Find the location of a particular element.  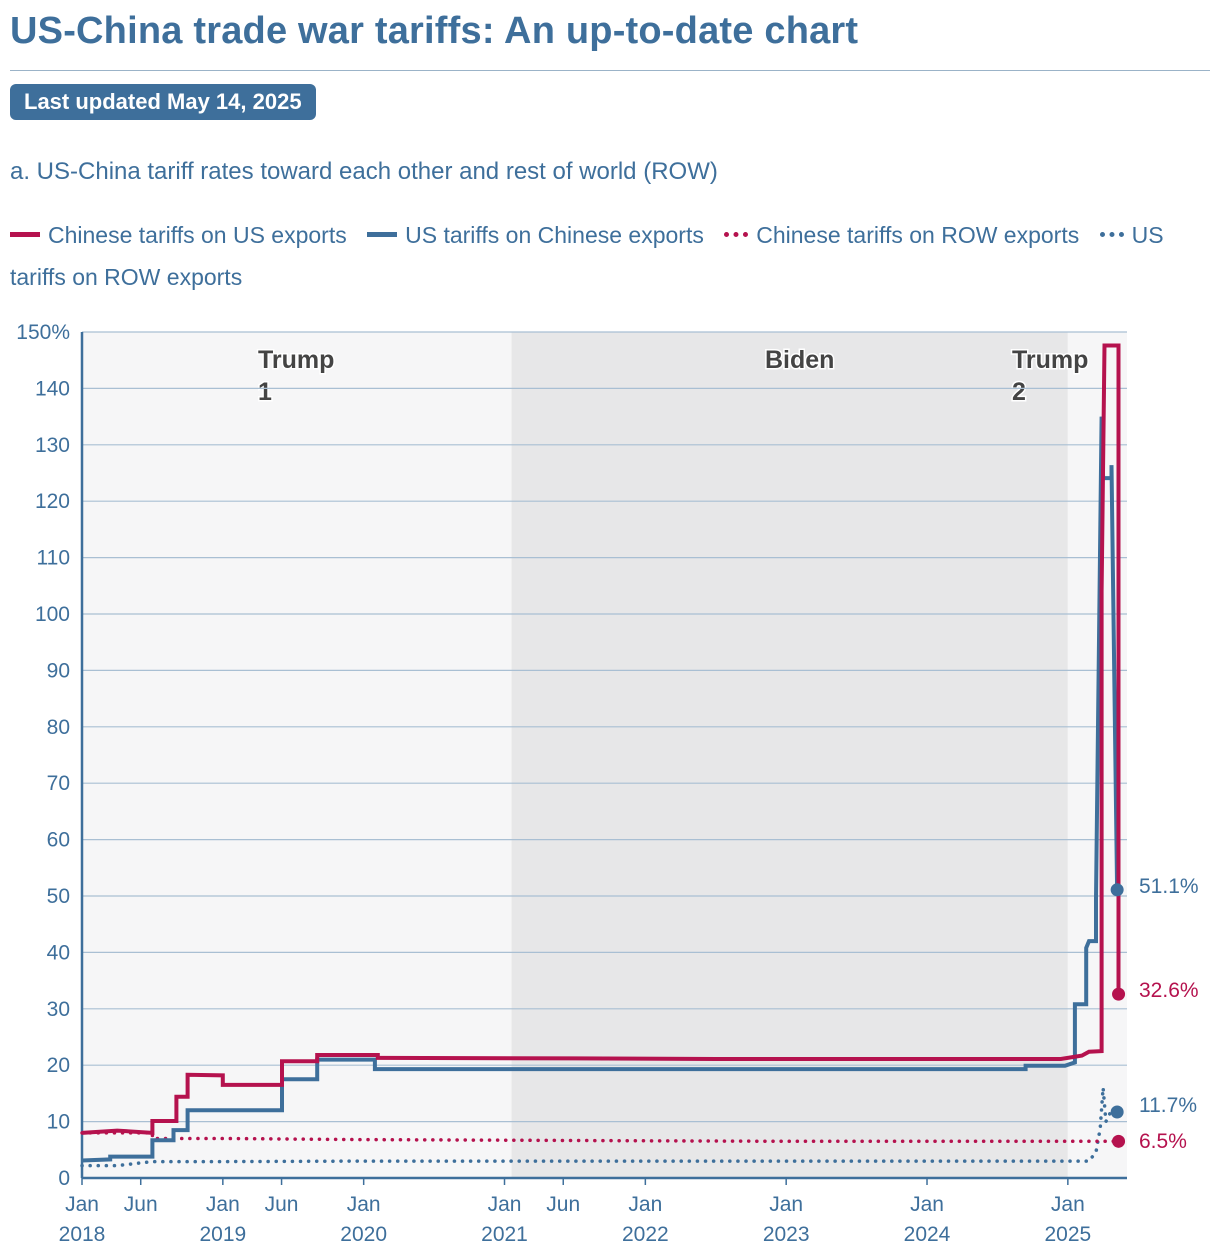

y-tick-label: 130 is located at coordinates (52, 445).